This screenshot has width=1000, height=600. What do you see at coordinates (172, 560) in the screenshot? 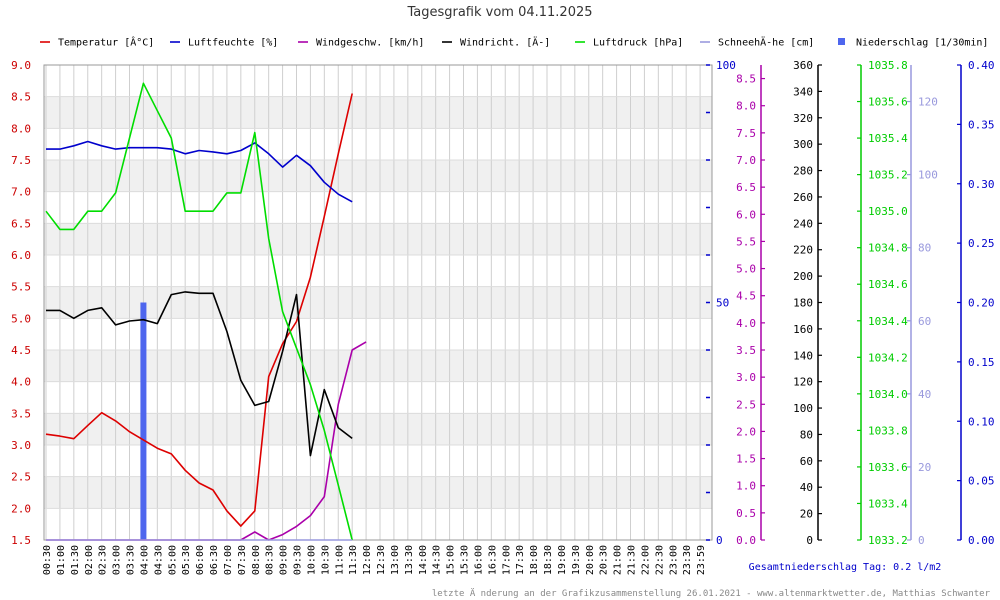
I see `x-tick-label: 05:00` at bounding box center [172, 560].